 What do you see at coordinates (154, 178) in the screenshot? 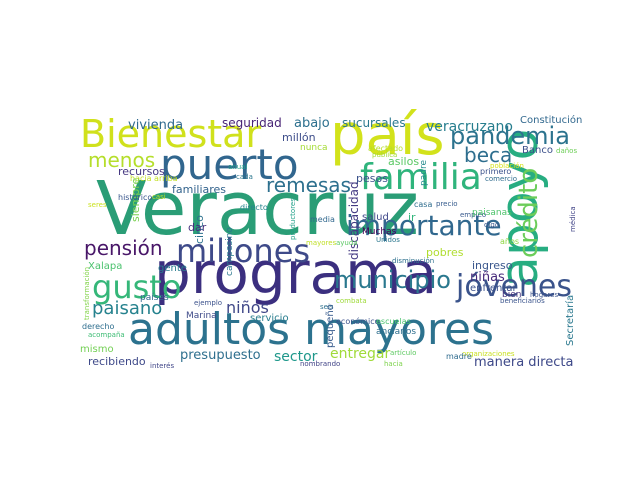
I see `word: hacia arriba` at bounding box center [154, 178].